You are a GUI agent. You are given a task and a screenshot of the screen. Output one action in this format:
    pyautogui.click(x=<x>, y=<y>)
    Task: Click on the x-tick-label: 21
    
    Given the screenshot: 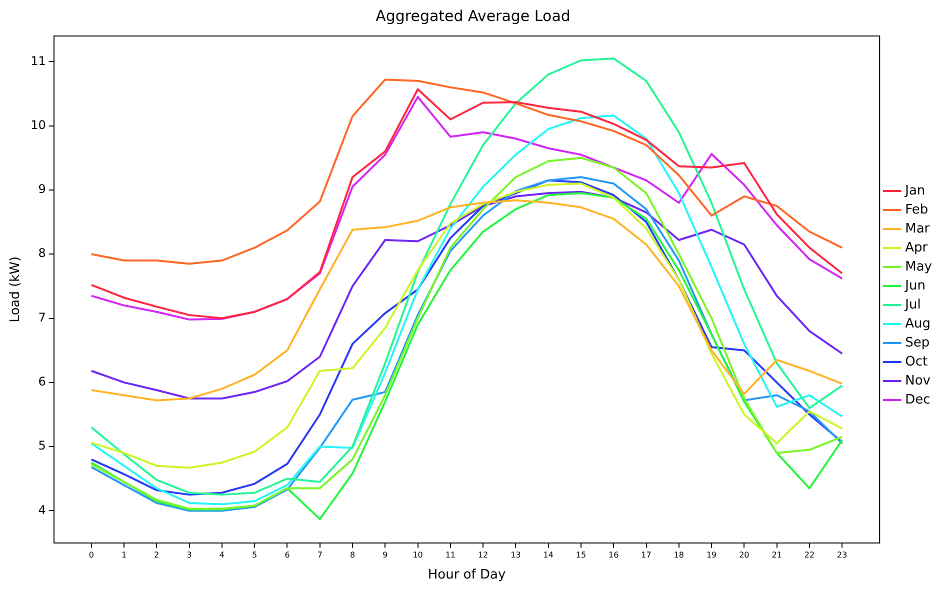 What is the action you would take?
    pyautogui.click(x=777, y=555)
    